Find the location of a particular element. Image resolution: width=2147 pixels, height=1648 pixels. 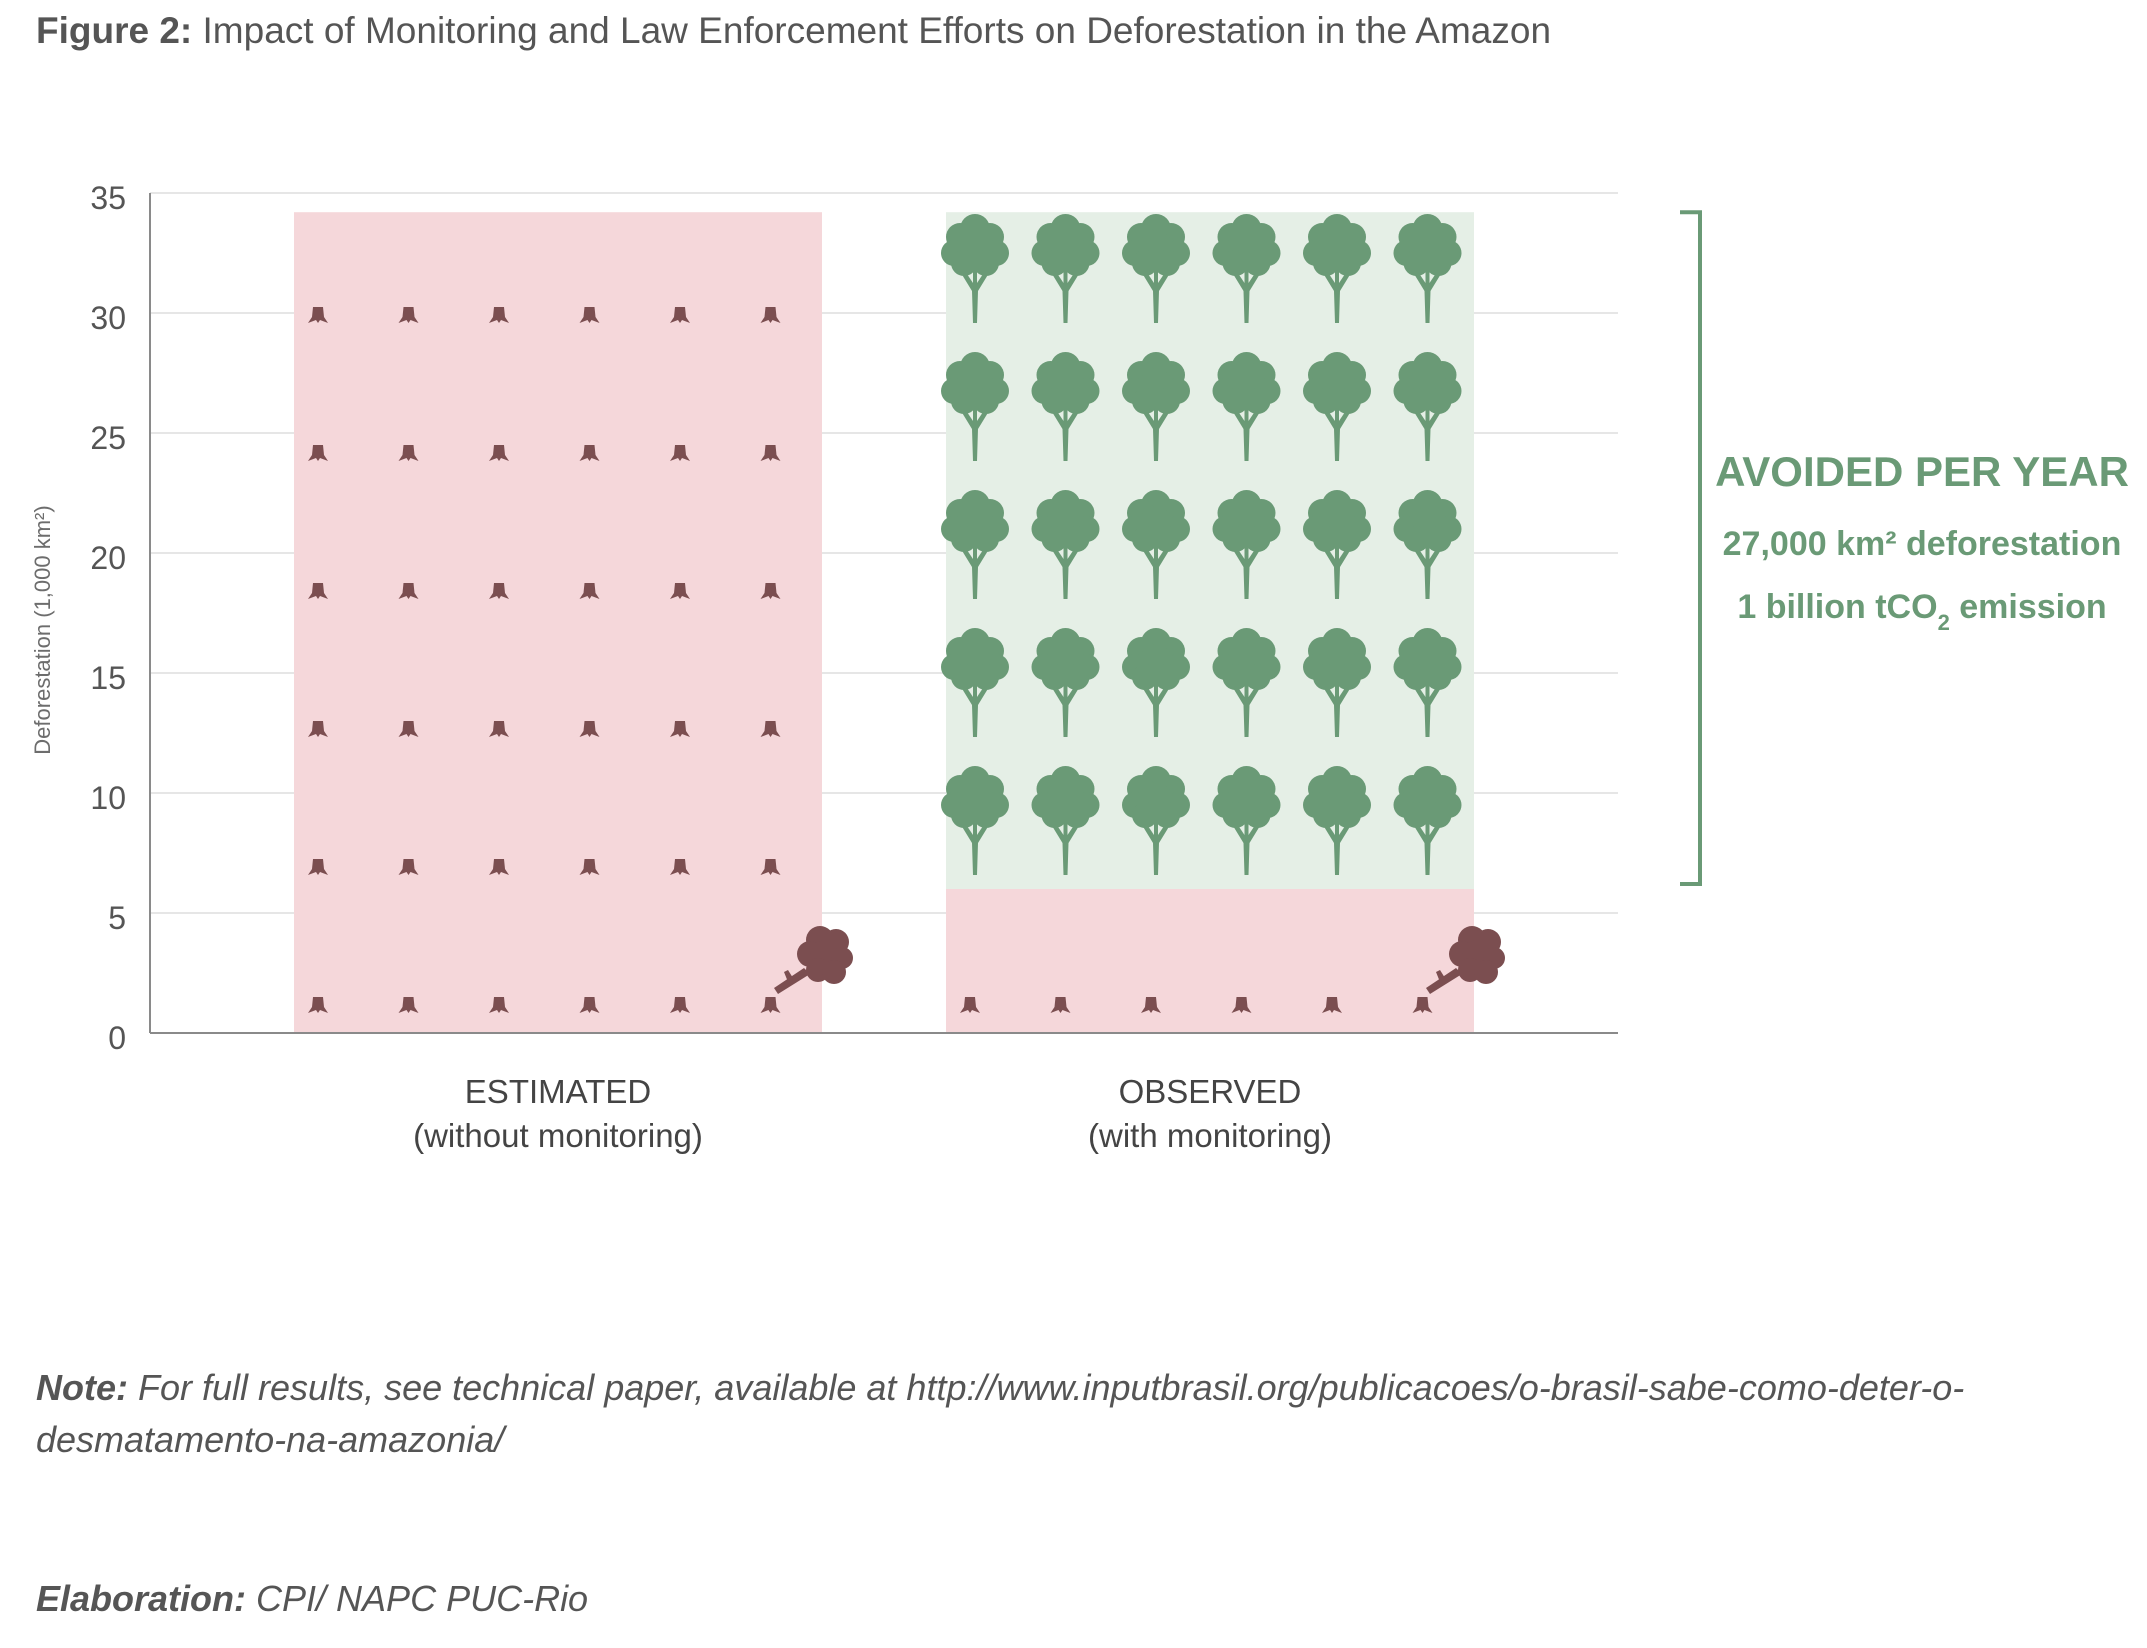

y-tick-label: 30 is located at coordinates (108, 318).